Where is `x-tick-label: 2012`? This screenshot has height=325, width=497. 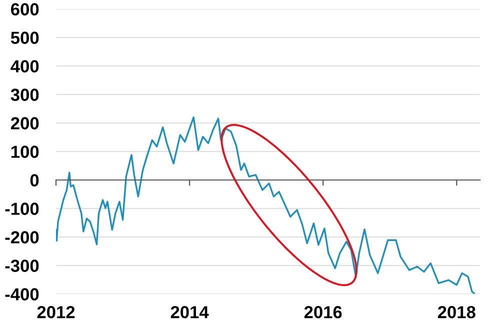
x-tick-label: 2012 is located at coordinates (56, 312).